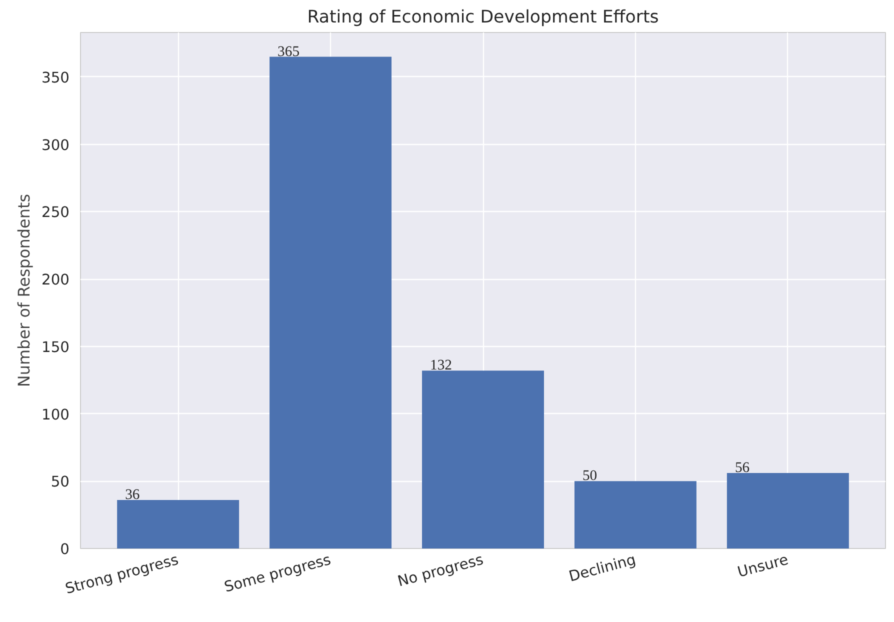  What do you see at coordinates (60, 482) in the screenshot?
I see `y-tick-label: 50` at bounding box center [60, 482].